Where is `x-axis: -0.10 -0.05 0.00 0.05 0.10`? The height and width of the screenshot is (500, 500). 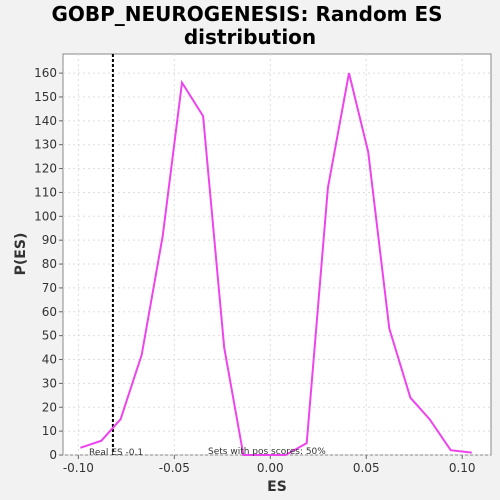 x-axis: -0.10 -0.05 0.00 0.05 0.10 is located at coordinates (269, 465).